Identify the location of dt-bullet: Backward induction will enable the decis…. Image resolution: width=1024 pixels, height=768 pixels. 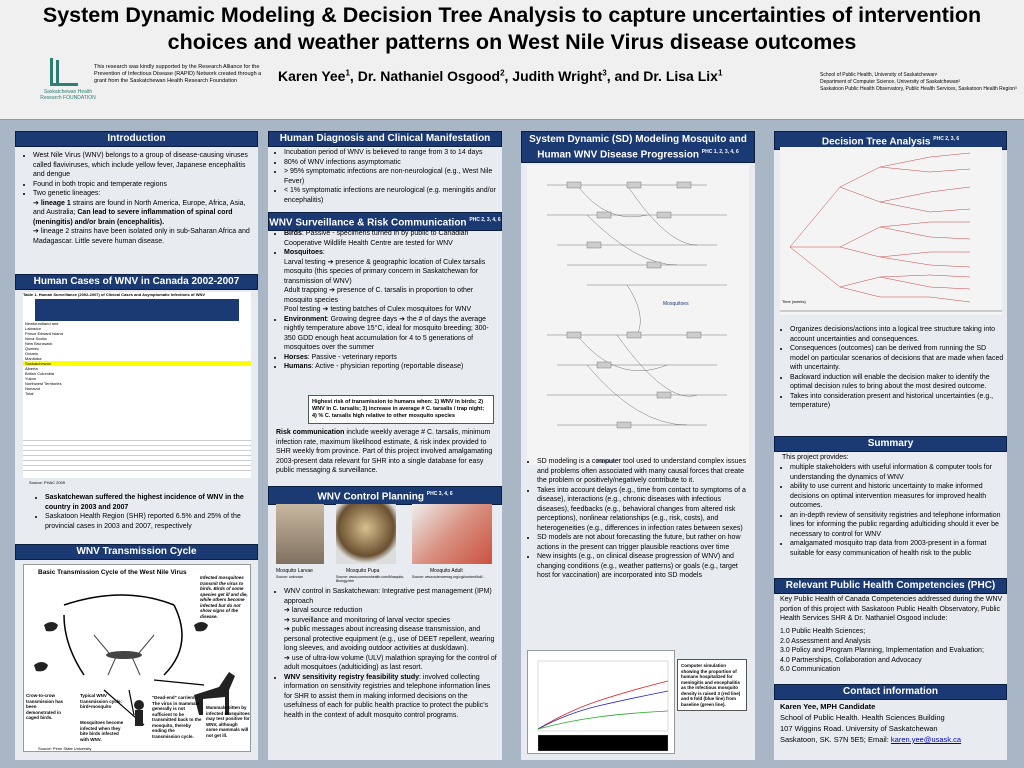
(897, 382).